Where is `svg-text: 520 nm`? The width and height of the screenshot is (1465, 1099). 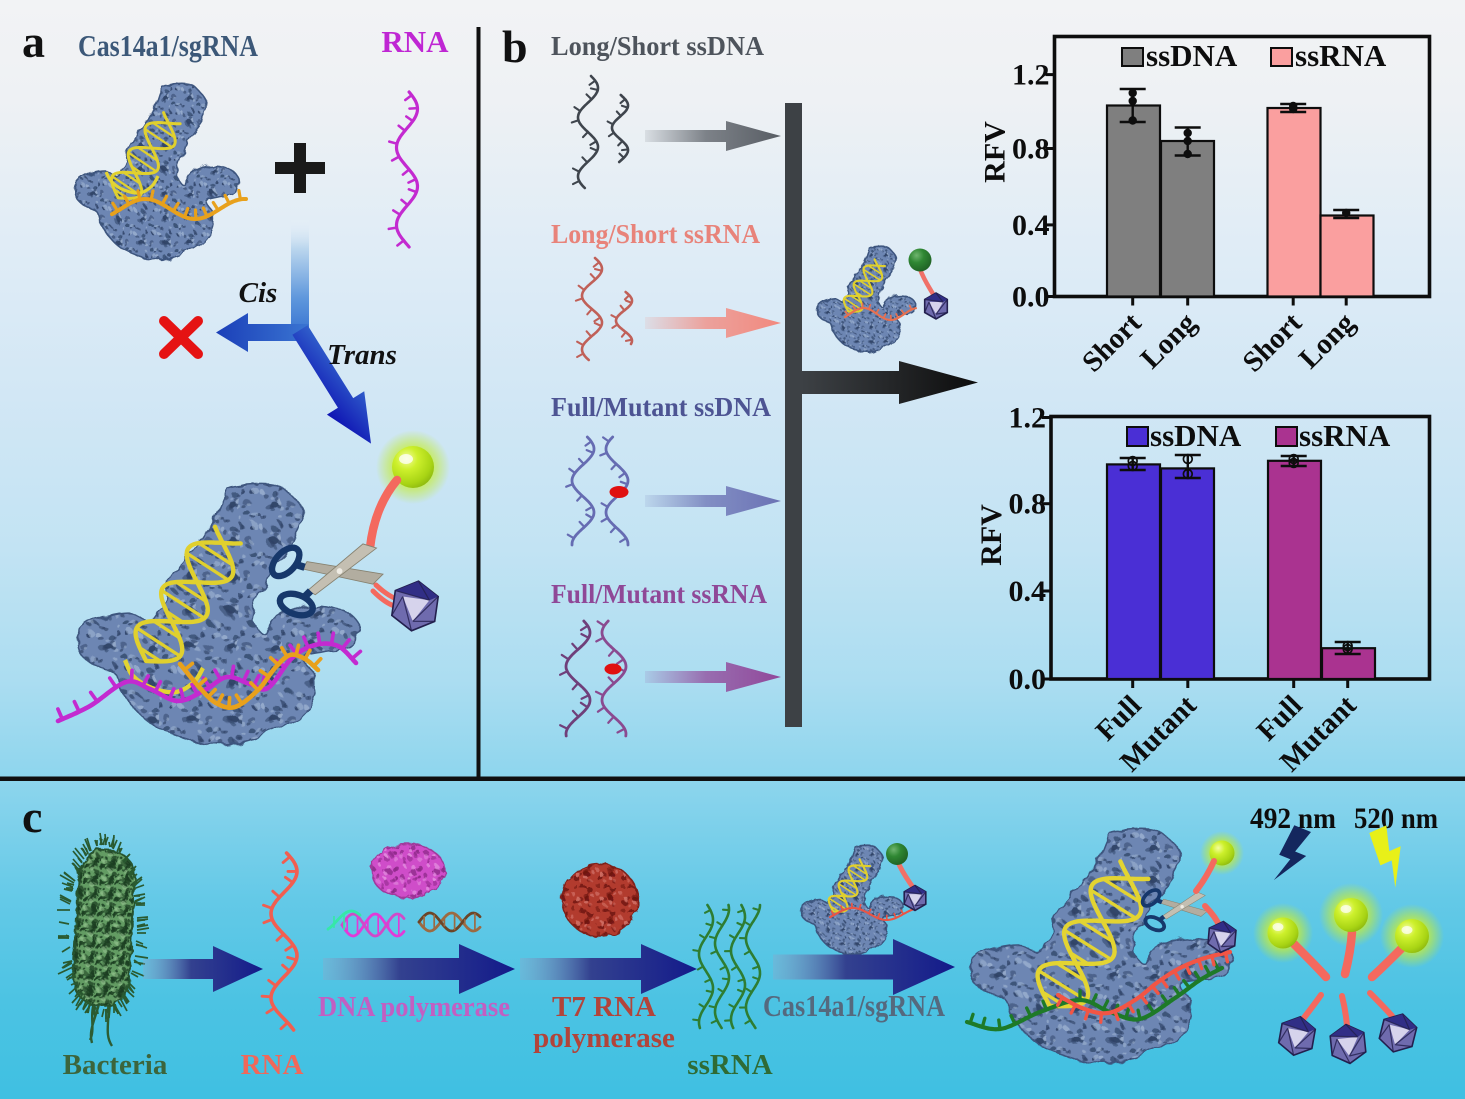
svg-text: 520 nm is located at coordinates (1396, 818).